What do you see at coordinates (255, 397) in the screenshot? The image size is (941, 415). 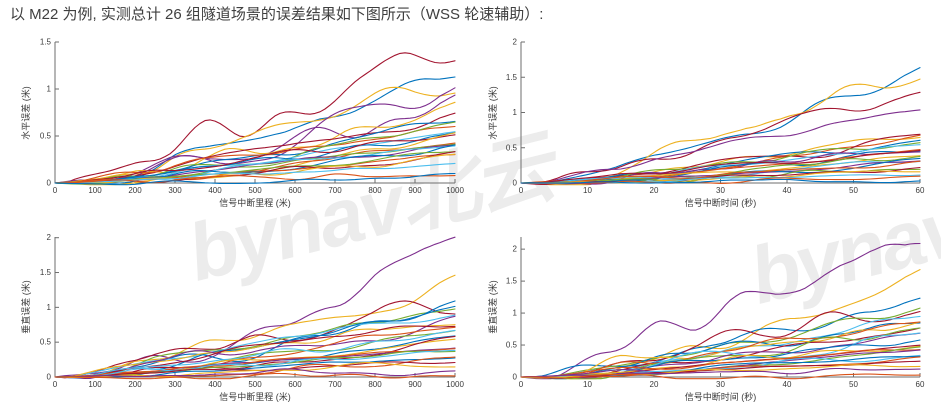 I see `x-axis-label: 信号中断里程 (米)` at bounding box center [255, 397].